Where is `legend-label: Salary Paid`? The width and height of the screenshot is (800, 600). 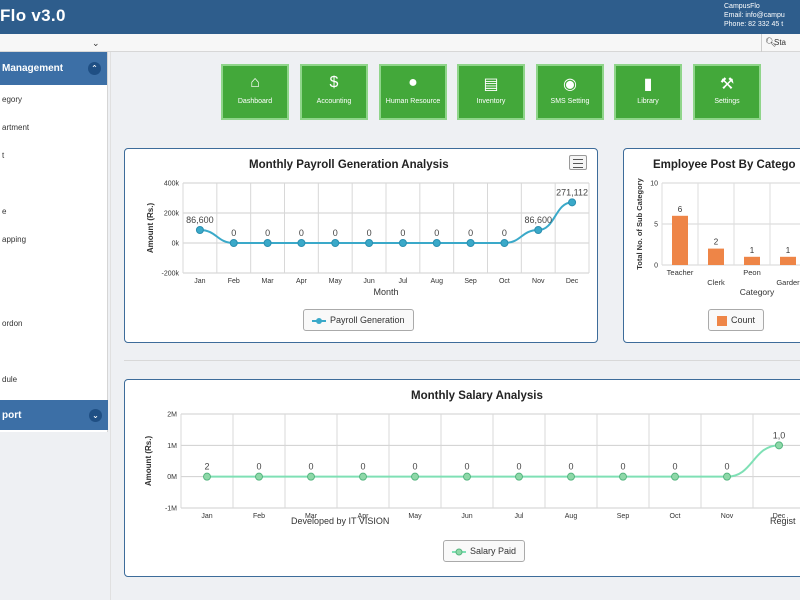
legend-label: Salary Paid is located at coordinates (493, 551).